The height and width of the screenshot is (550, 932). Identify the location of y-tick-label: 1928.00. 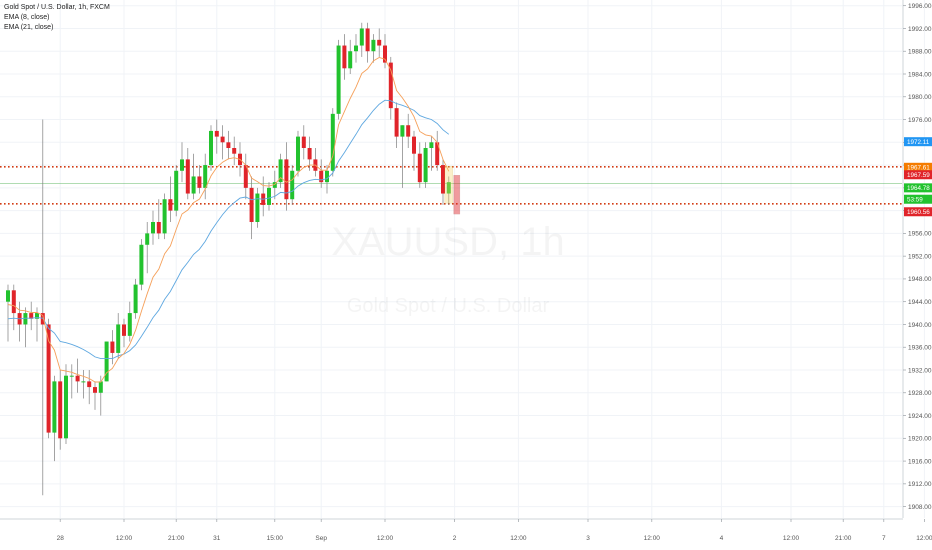
(920, 393).